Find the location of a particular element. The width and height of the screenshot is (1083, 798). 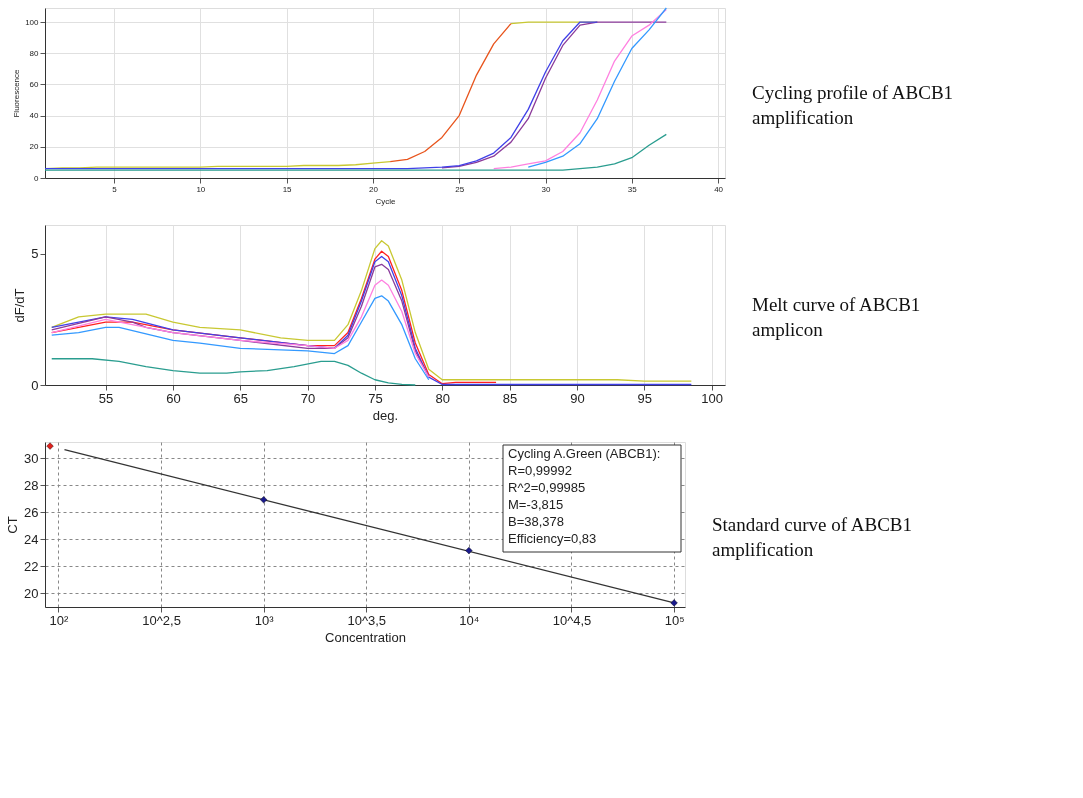

y-tick-label: 5 is located at coordinates (35, 254).